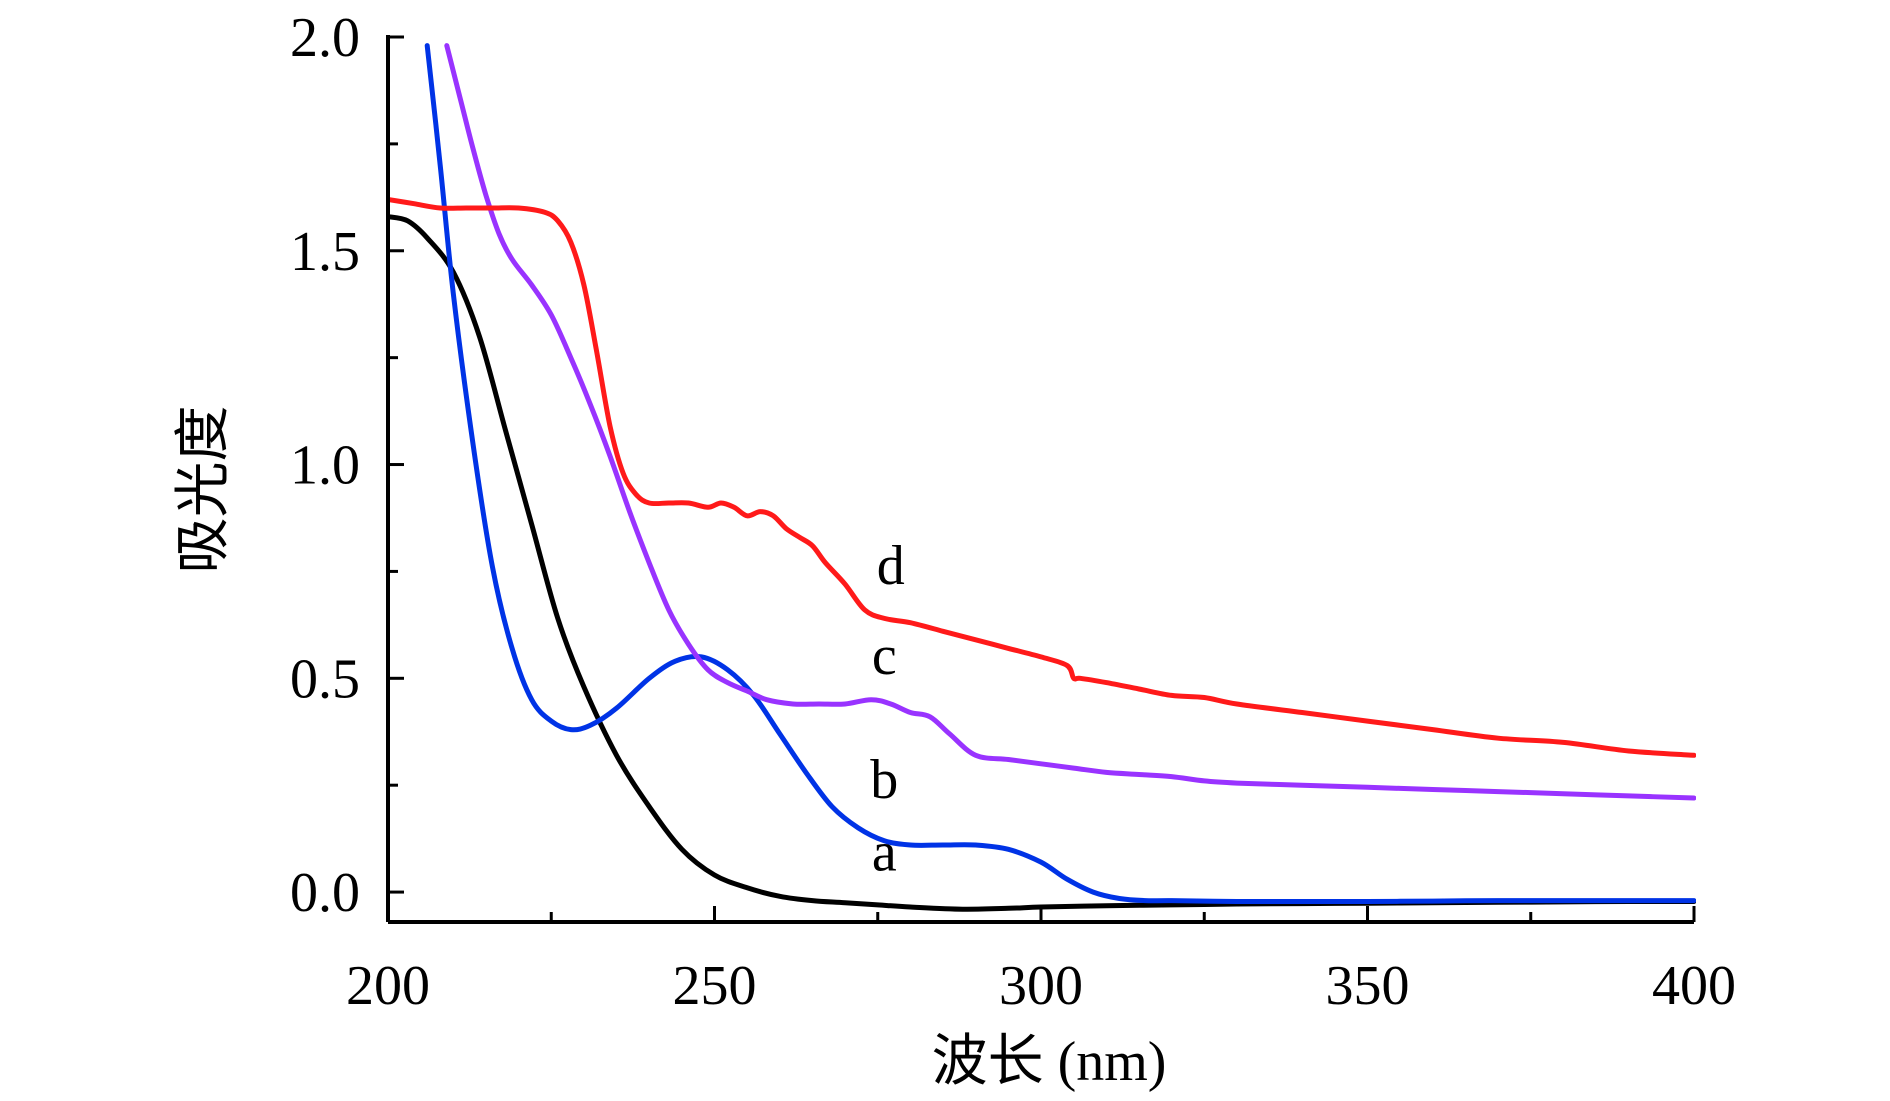 The width and height of the screenshot is (1890, 1101). What do you see at coordinates (891, 566) in the screenshot?
I see `curve-label-d: d` at bounding box center [891, 566].